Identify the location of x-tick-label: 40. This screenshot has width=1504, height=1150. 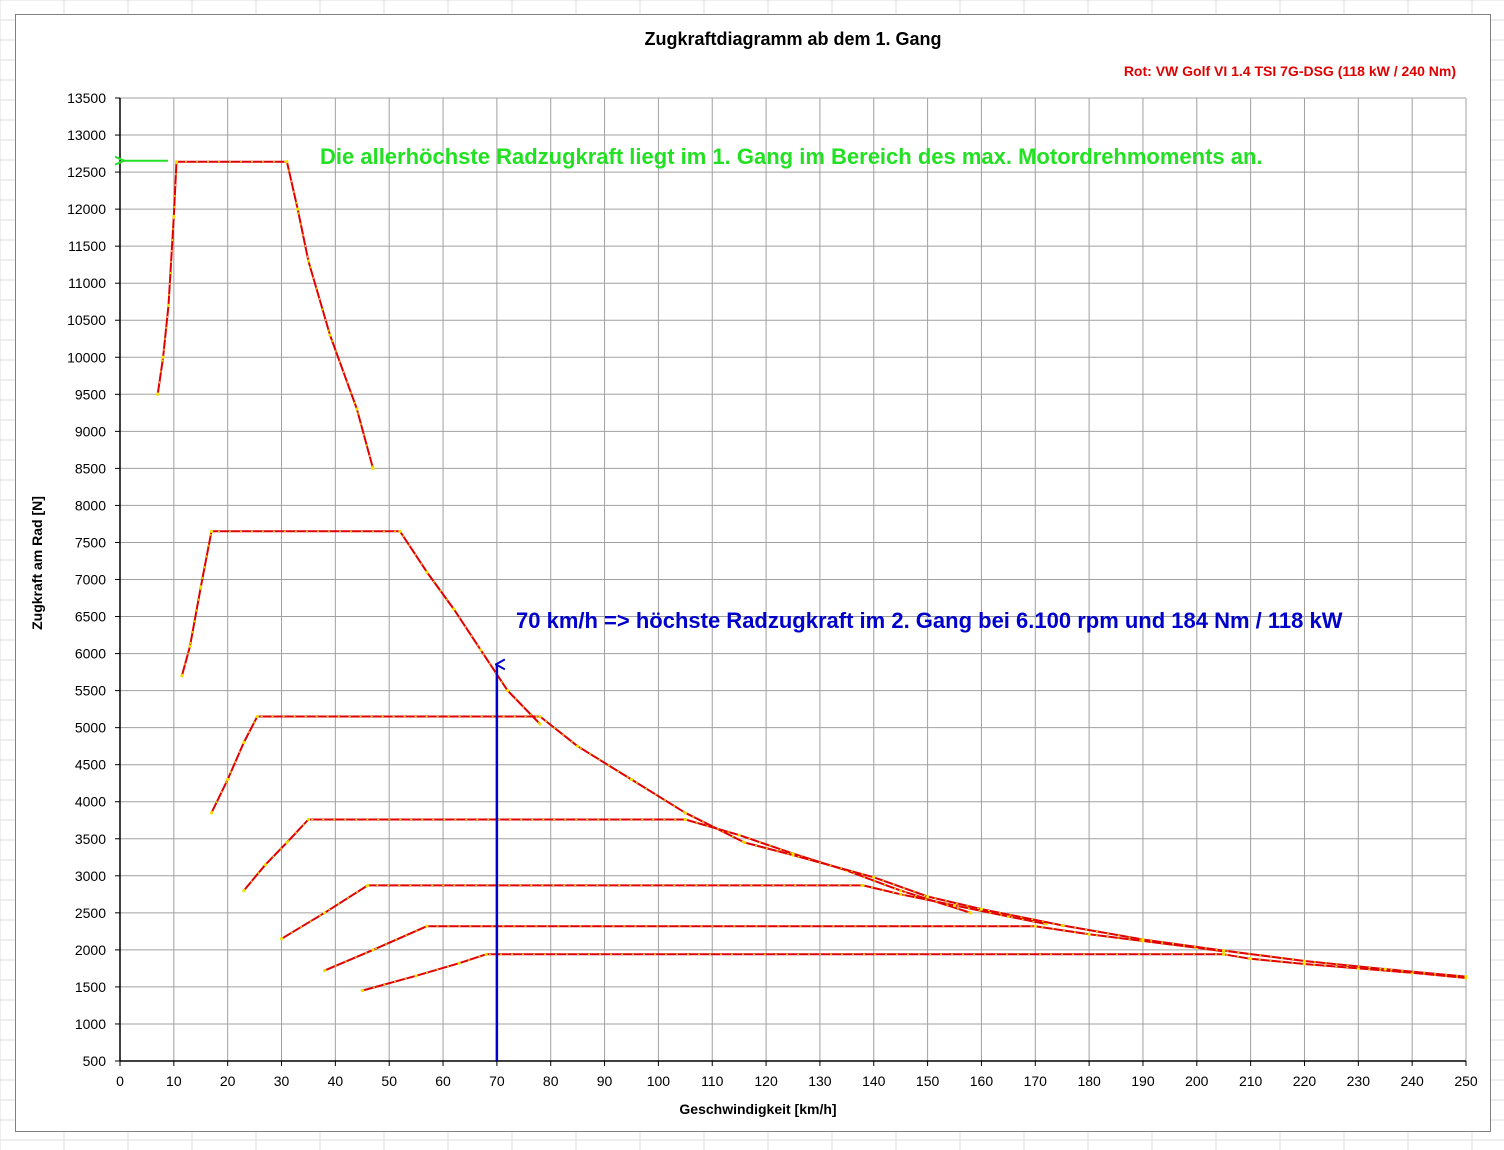
(336, 1081).